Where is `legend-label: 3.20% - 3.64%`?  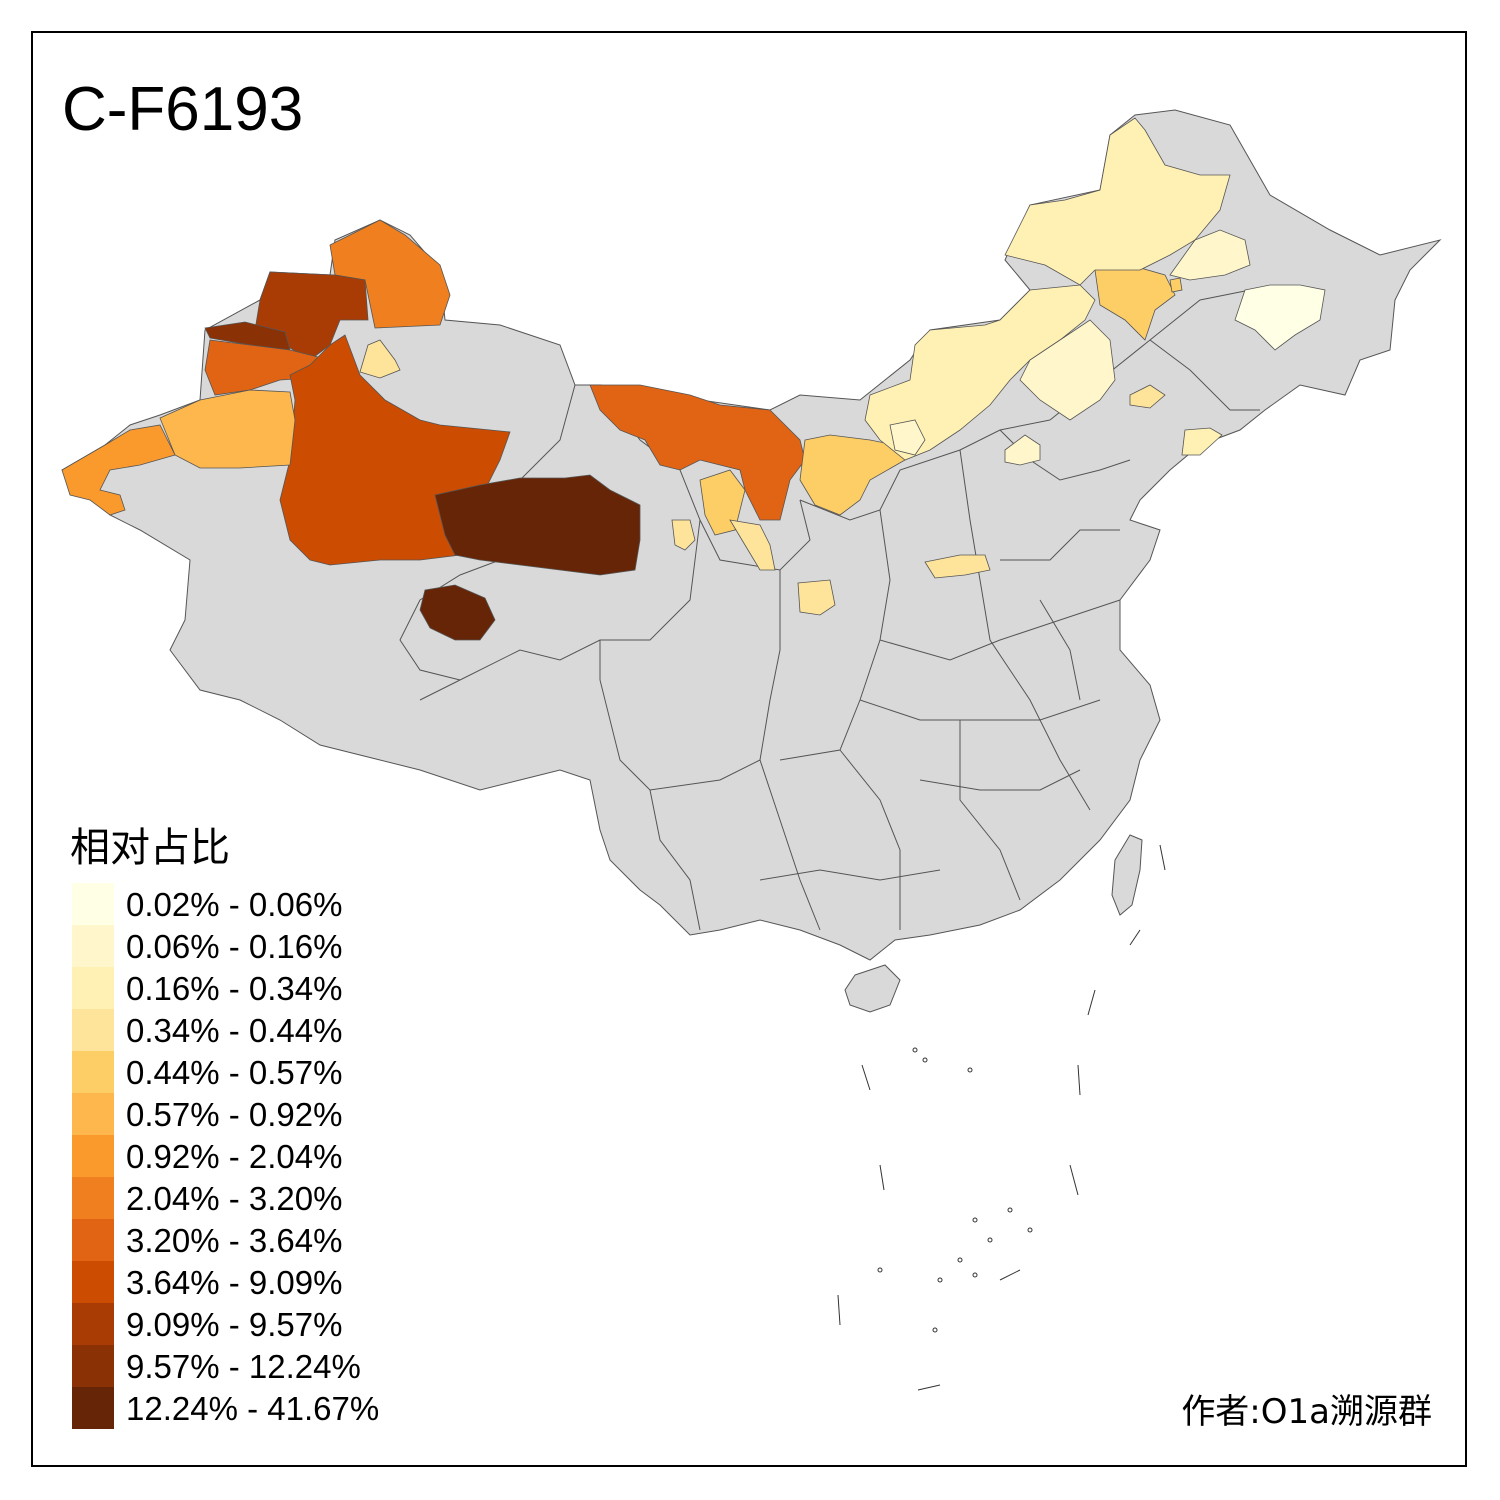 legend-label: 3.20% - 3.64% is located at coordinates (234, 1240).